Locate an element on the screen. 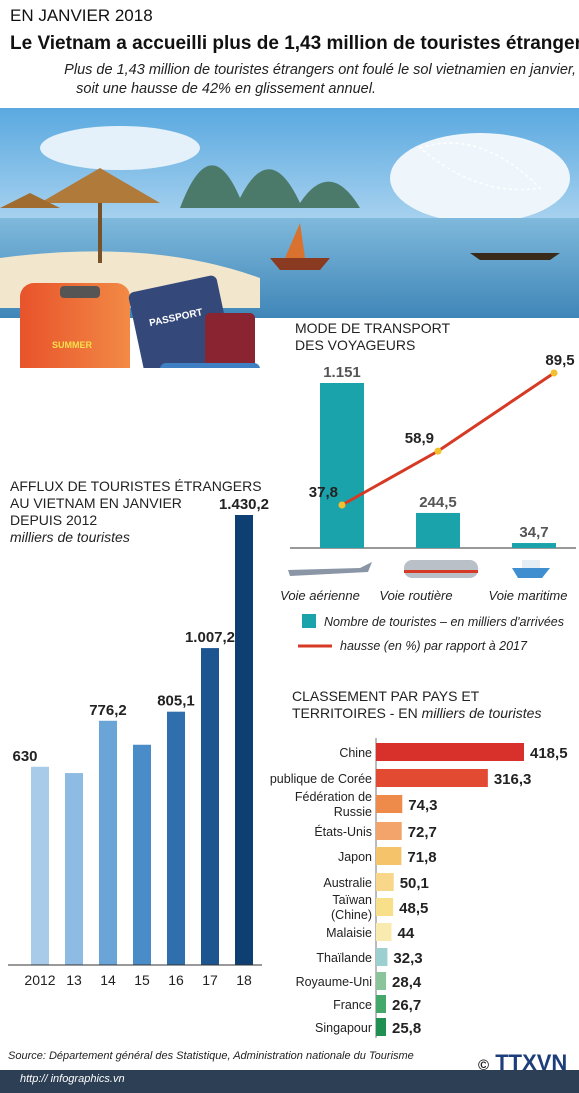 This screenshot has height=1093, width=579. country-label: Chine is located at coordinates (355, 753).